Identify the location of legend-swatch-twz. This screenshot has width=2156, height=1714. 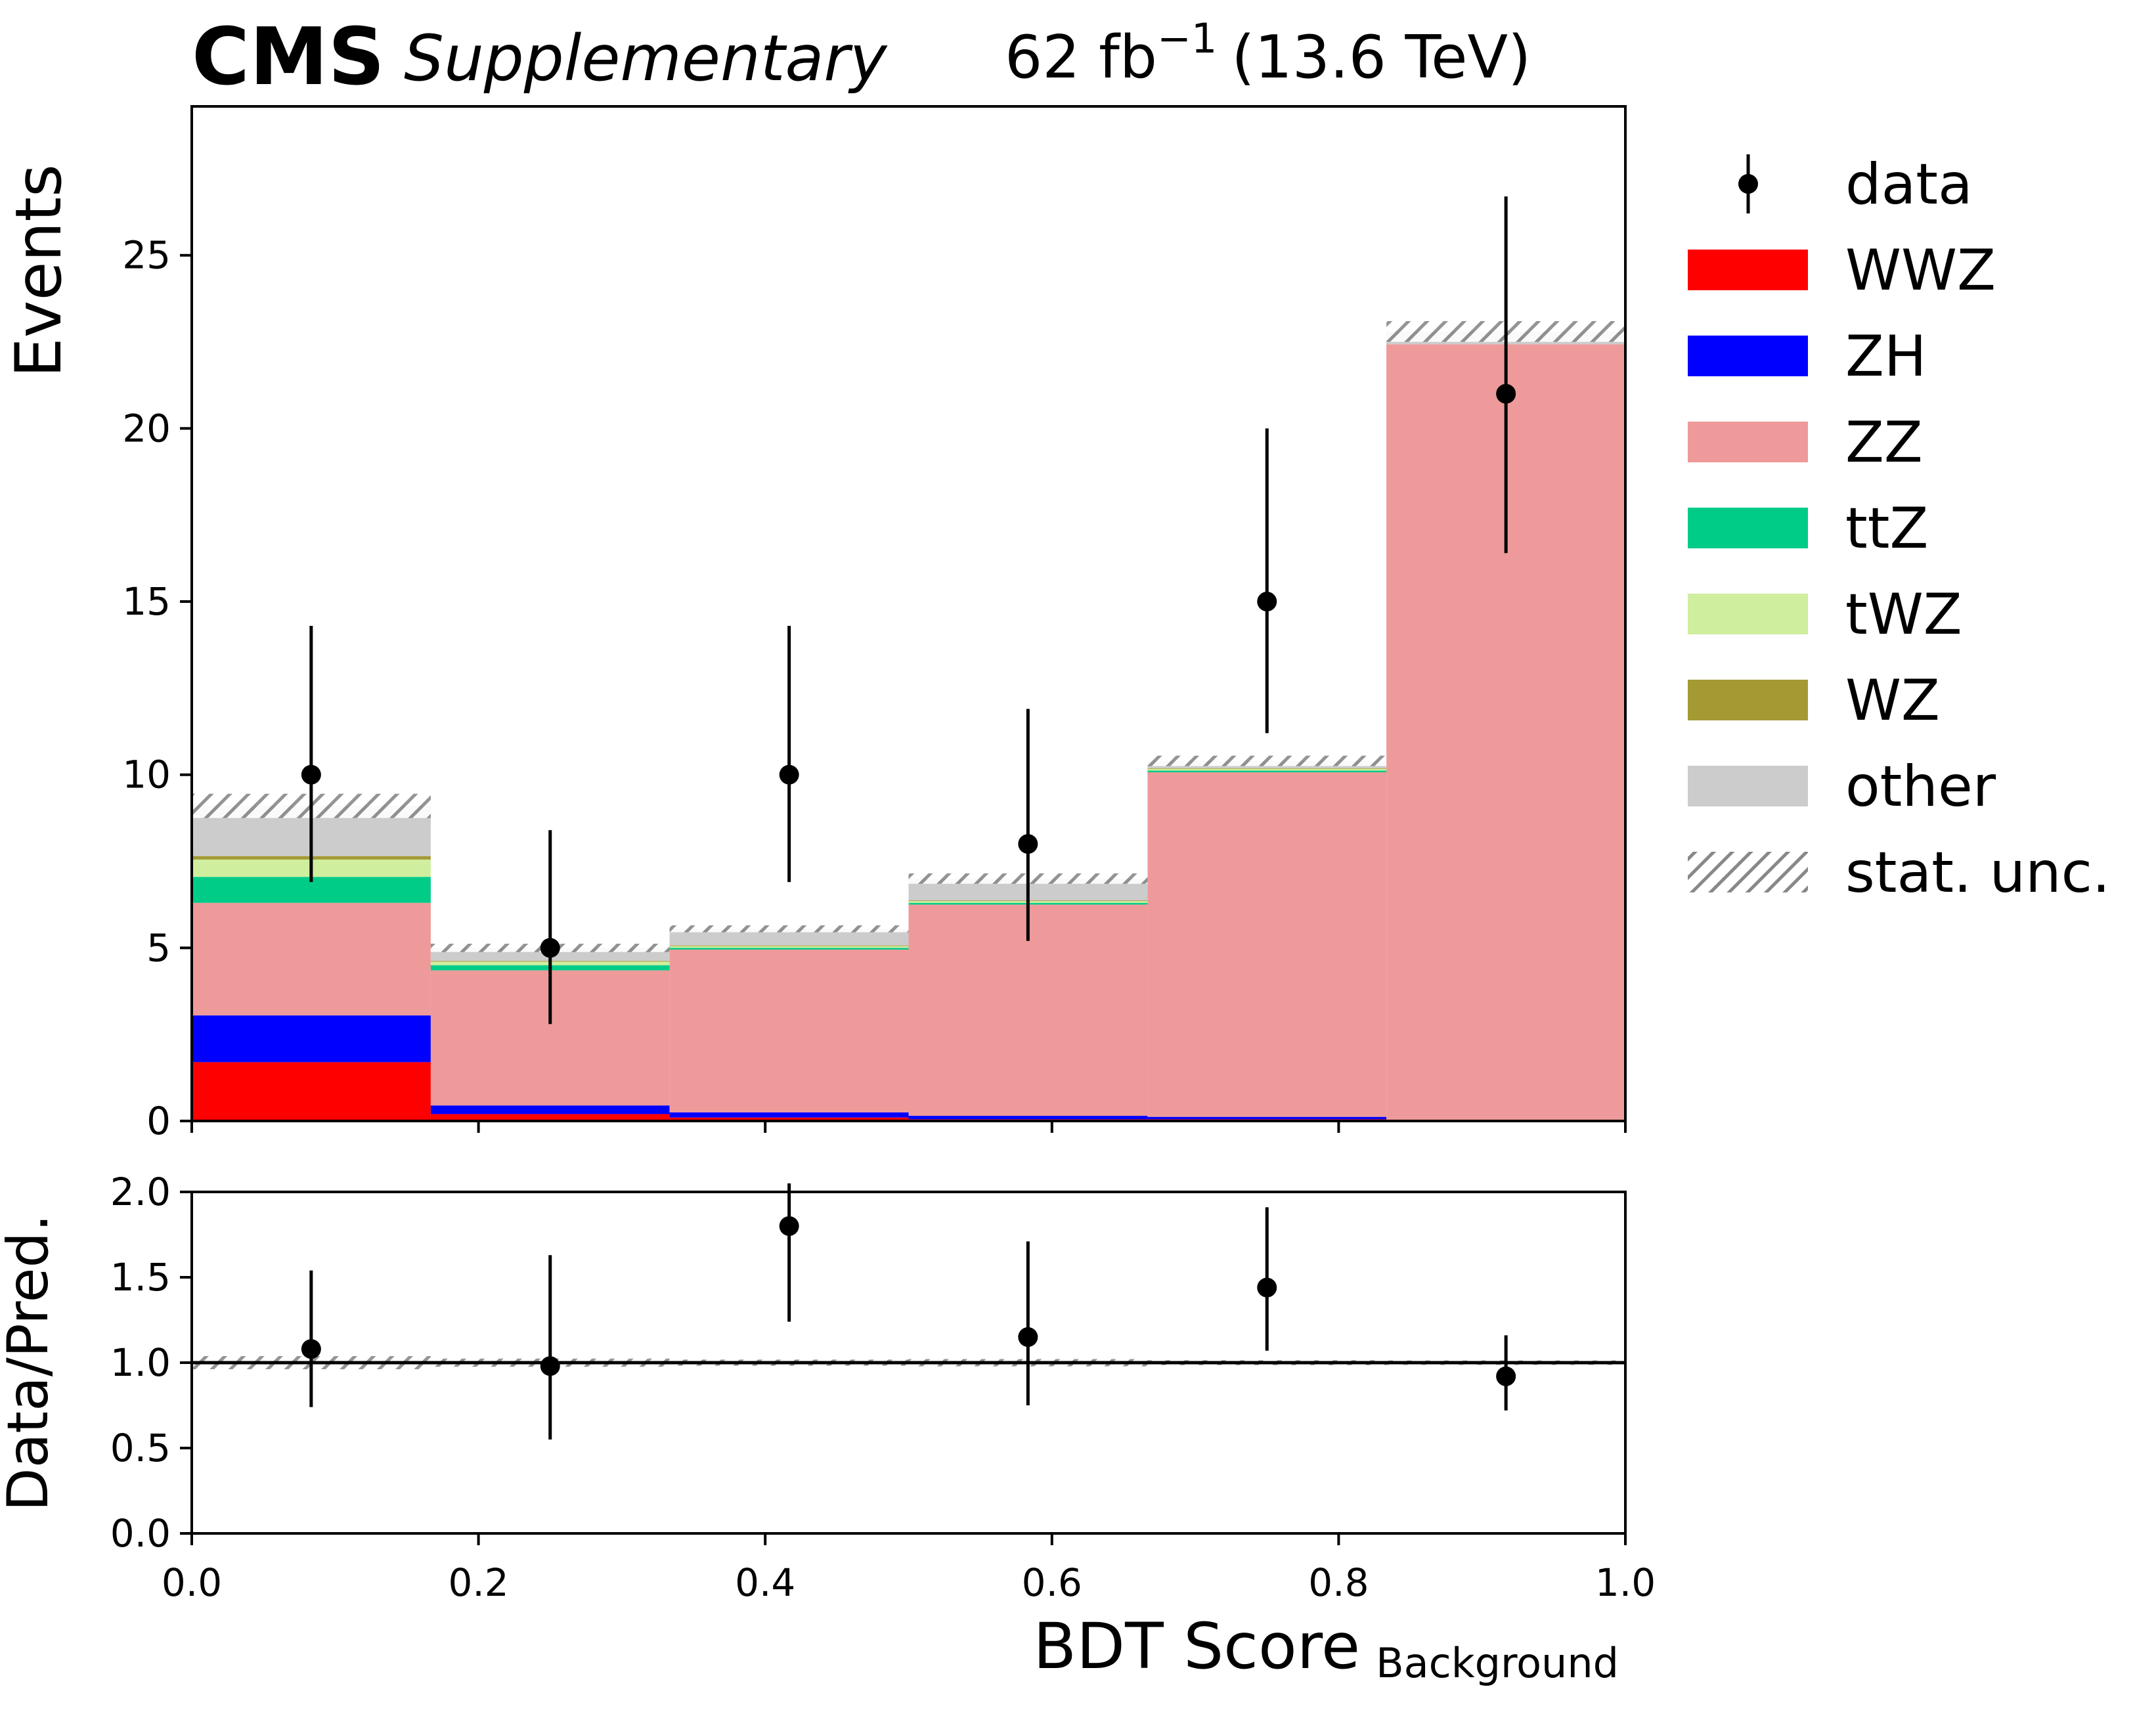
(1748, 614).